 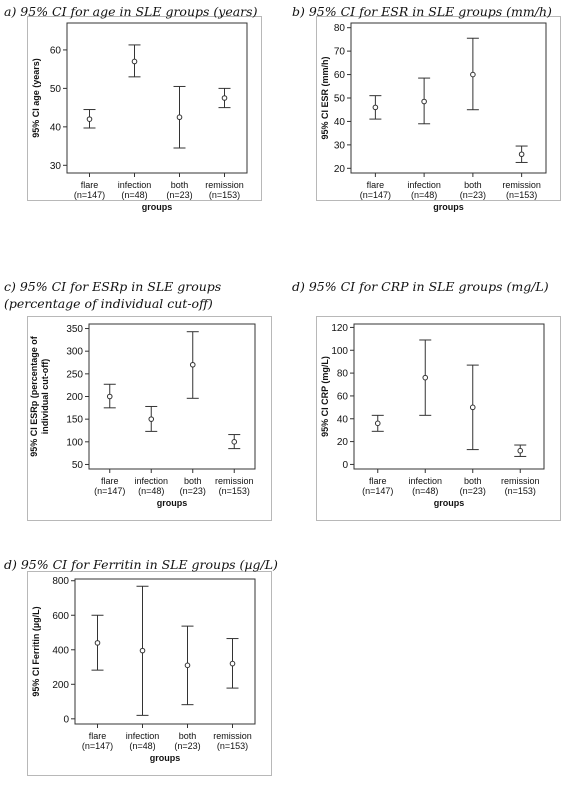 What do you see at coordinates (36, 98) in the screenshot?
I see `y-axis-label: 95% CI age (years)` at bounding box center [36, 98].